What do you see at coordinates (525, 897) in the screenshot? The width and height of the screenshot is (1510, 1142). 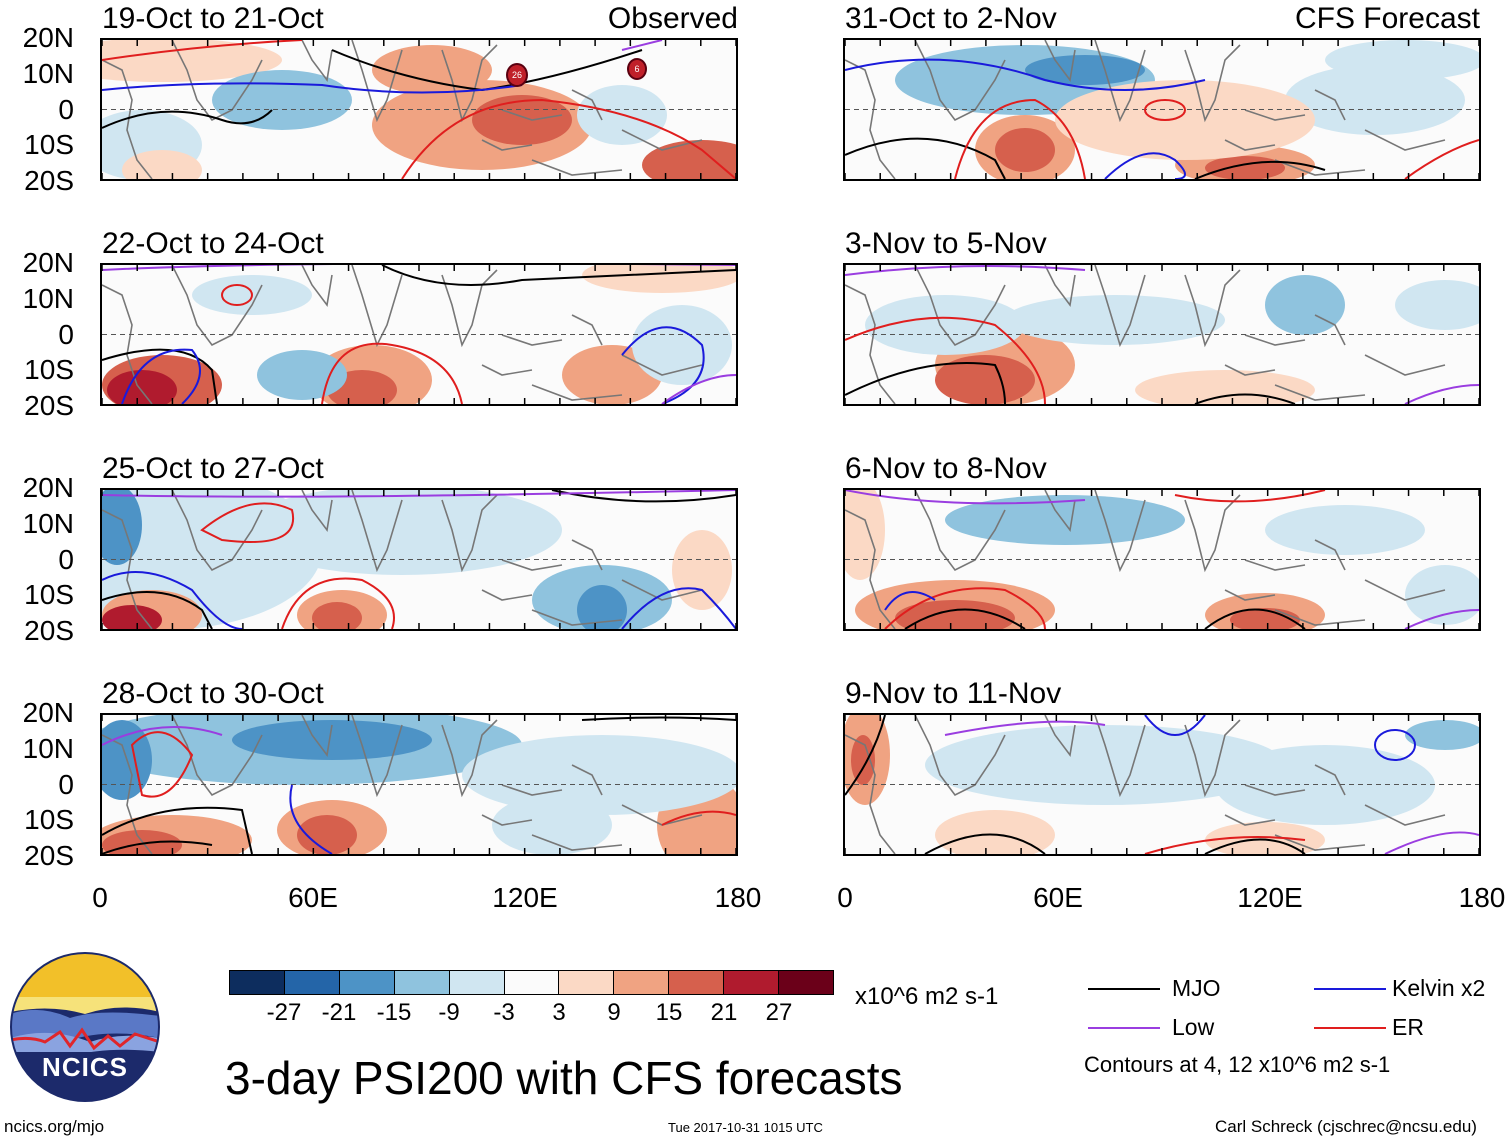 I see `x-tick-120e-left: 120E` at bounding box center [525, 897].